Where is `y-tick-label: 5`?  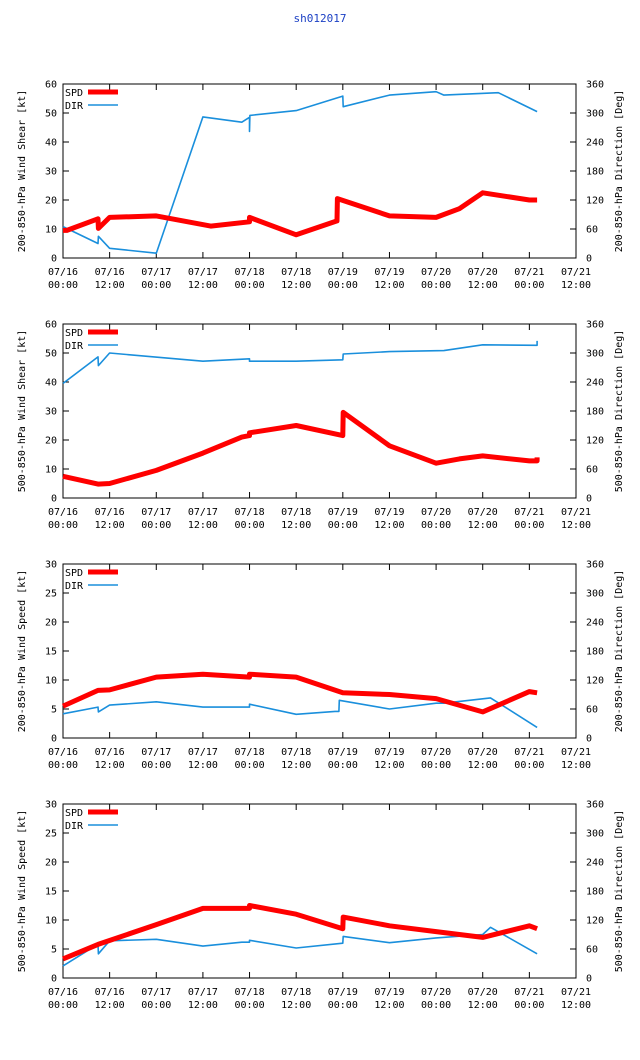 y-tick-label: 5 is located at coordinates (54, 950).